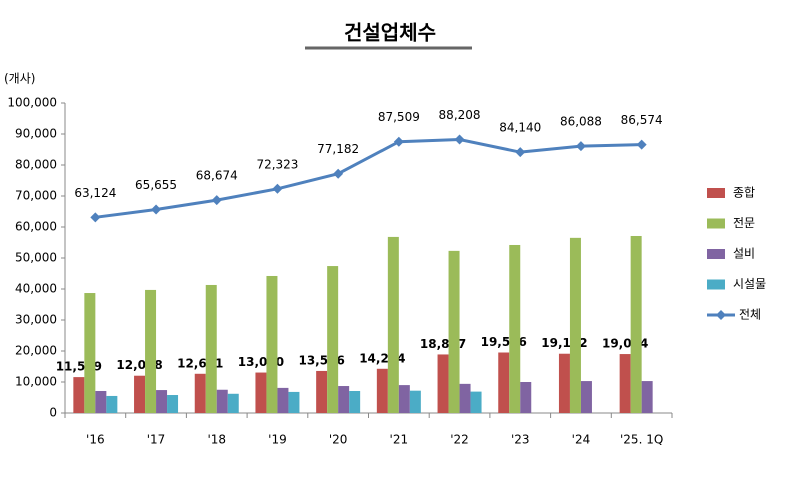 The width and height of the screenshot is (798, 481). Describe the element at coordinates (399, 117) in the screenshot. I see `data-label: 87,509` at that location.